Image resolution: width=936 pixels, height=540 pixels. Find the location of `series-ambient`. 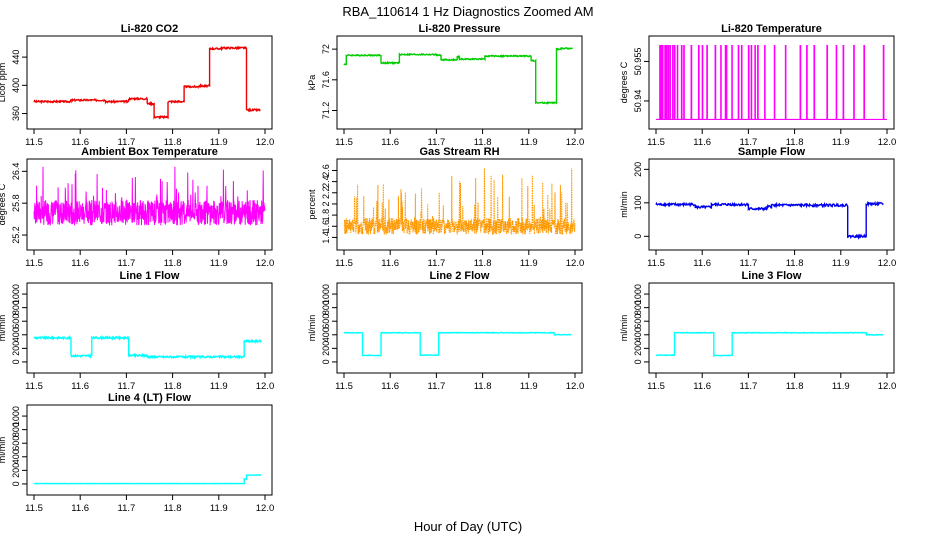

series-ambient is located at coordinates (149, 196).